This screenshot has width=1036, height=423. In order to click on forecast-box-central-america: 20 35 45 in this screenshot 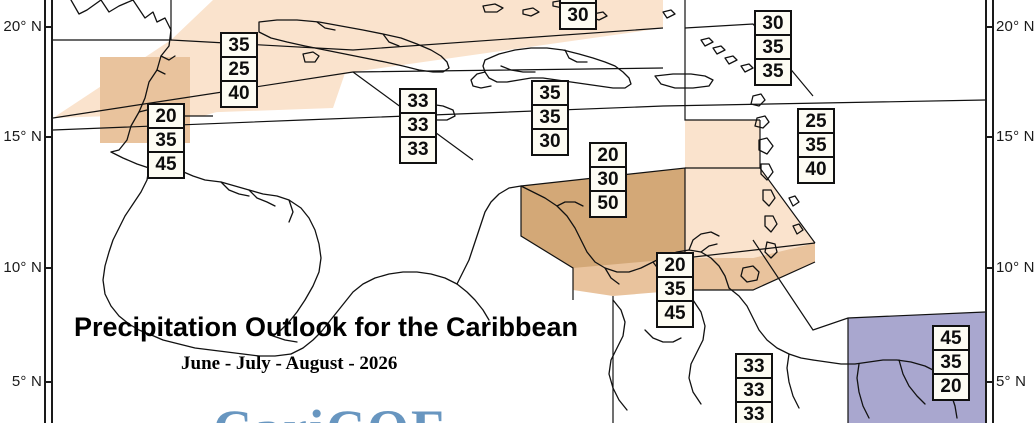, I will do `click(166, 141)`.